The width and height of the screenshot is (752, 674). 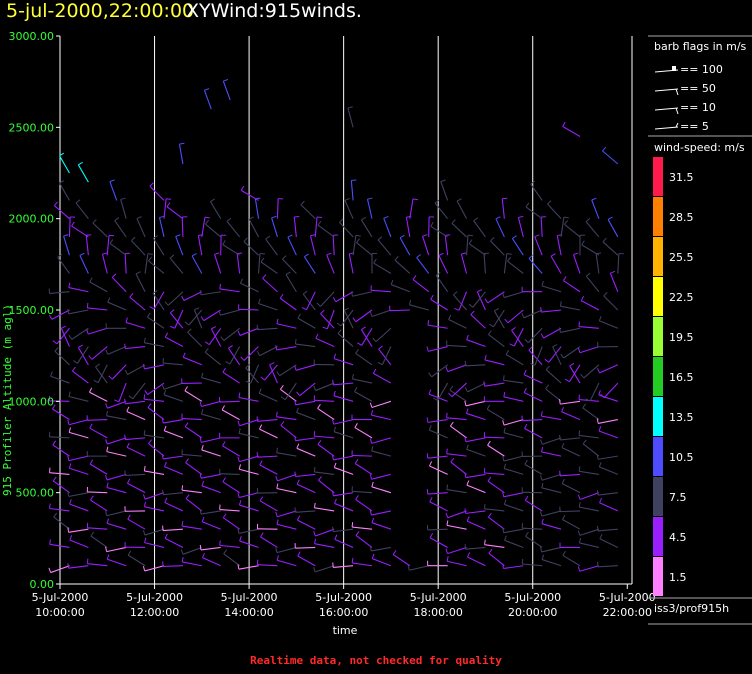 What do you see at coordinates (670, 496) in the screenshot?
I see `speed-bin: 7.5` at bounding box center [670, 496].